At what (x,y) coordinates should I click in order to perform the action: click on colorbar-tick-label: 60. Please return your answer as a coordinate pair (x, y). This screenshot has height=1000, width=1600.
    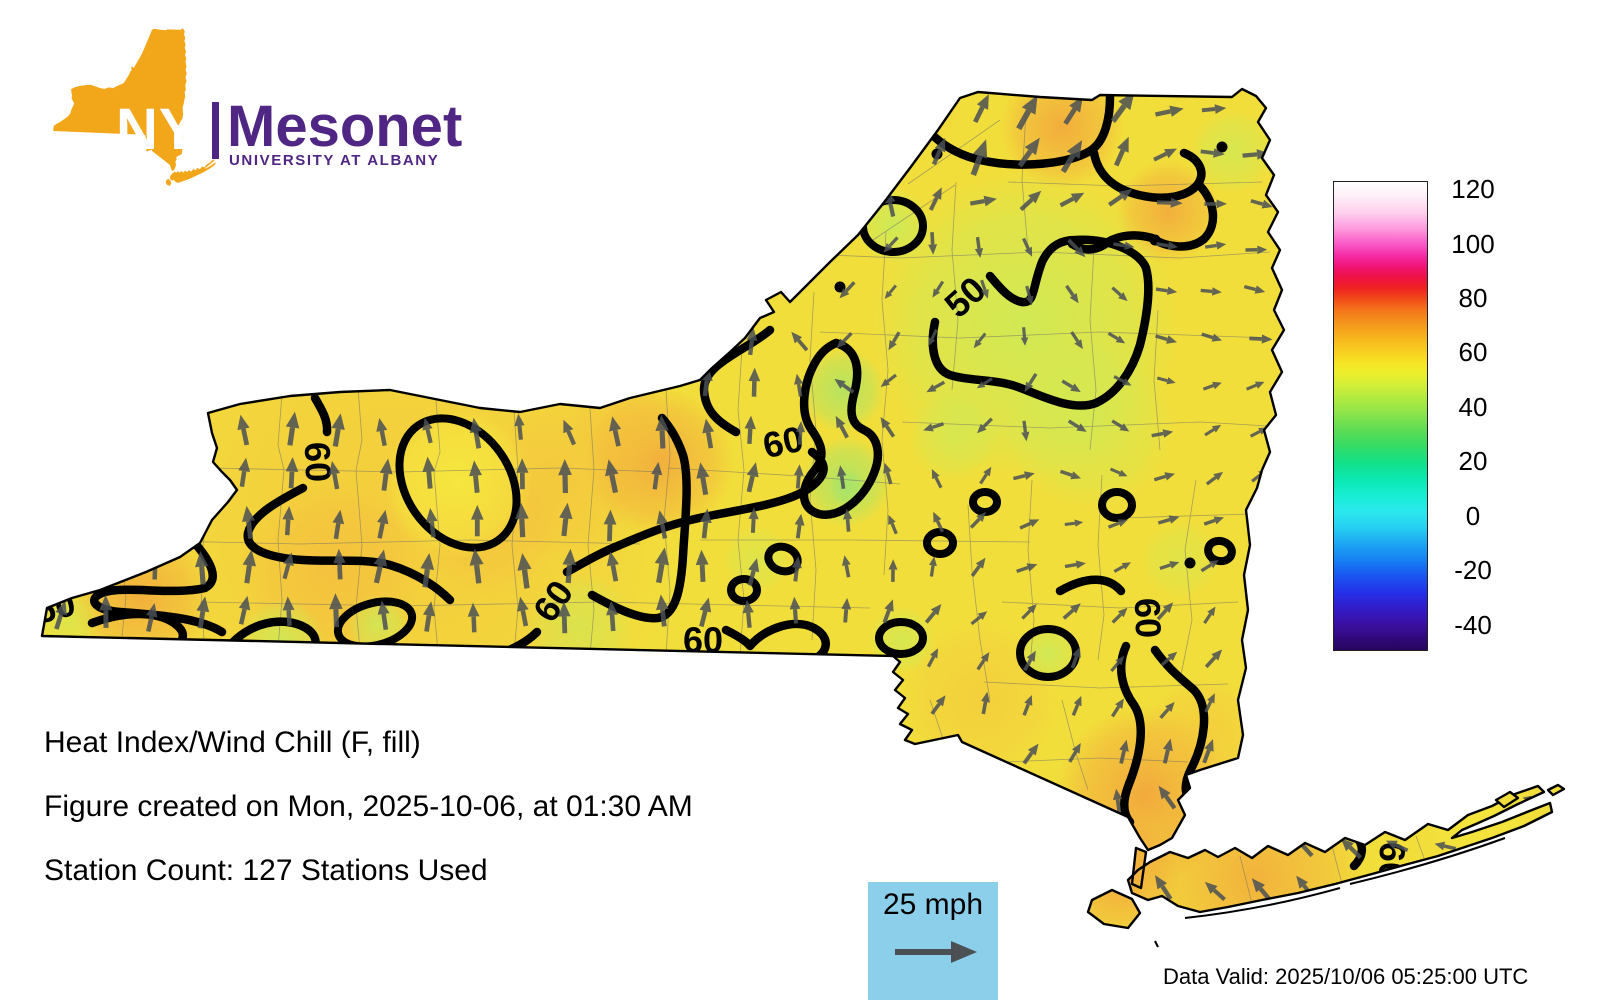
    Looking at the image, I should click on (1473, 352).